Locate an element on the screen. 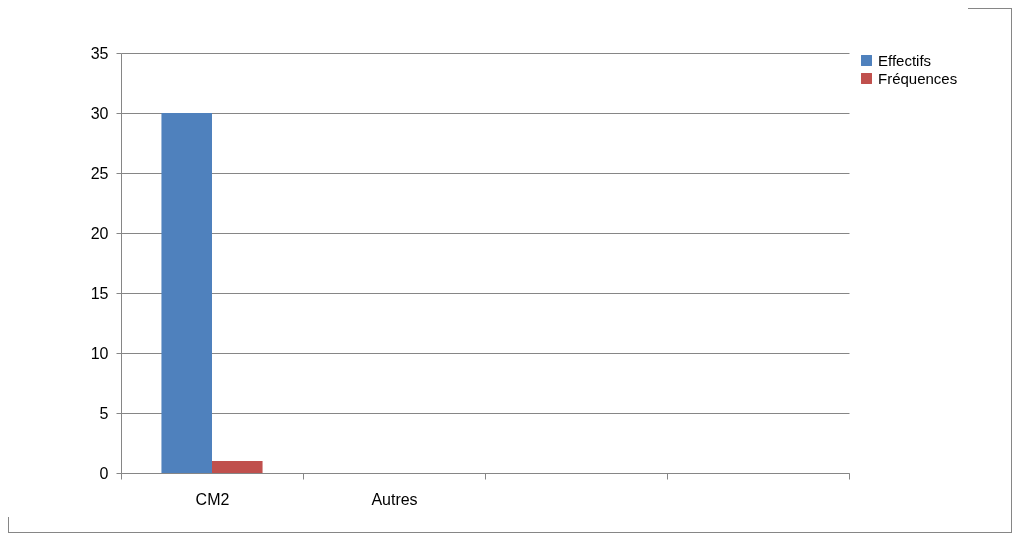 This screenshot has width=1022, height=542. x-tick-label: Autres is located at coordinates (394, 499).